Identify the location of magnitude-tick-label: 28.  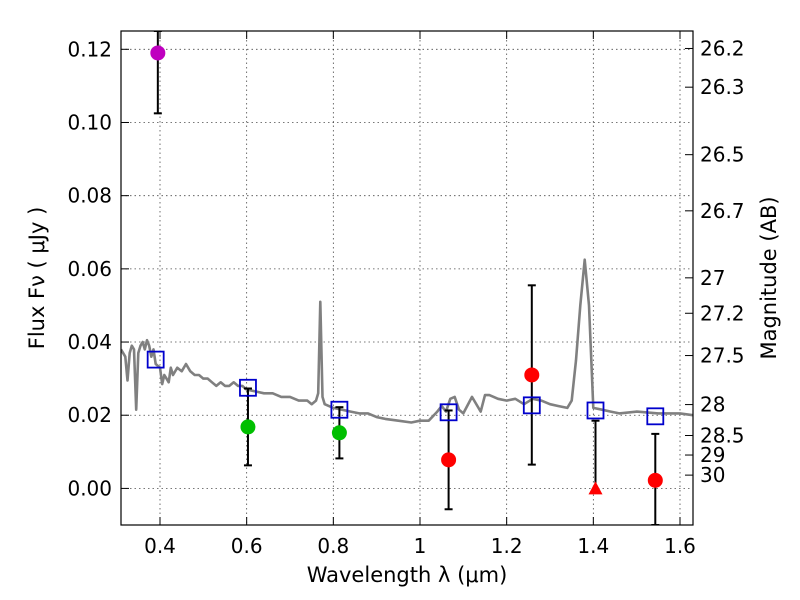
(712, 405).